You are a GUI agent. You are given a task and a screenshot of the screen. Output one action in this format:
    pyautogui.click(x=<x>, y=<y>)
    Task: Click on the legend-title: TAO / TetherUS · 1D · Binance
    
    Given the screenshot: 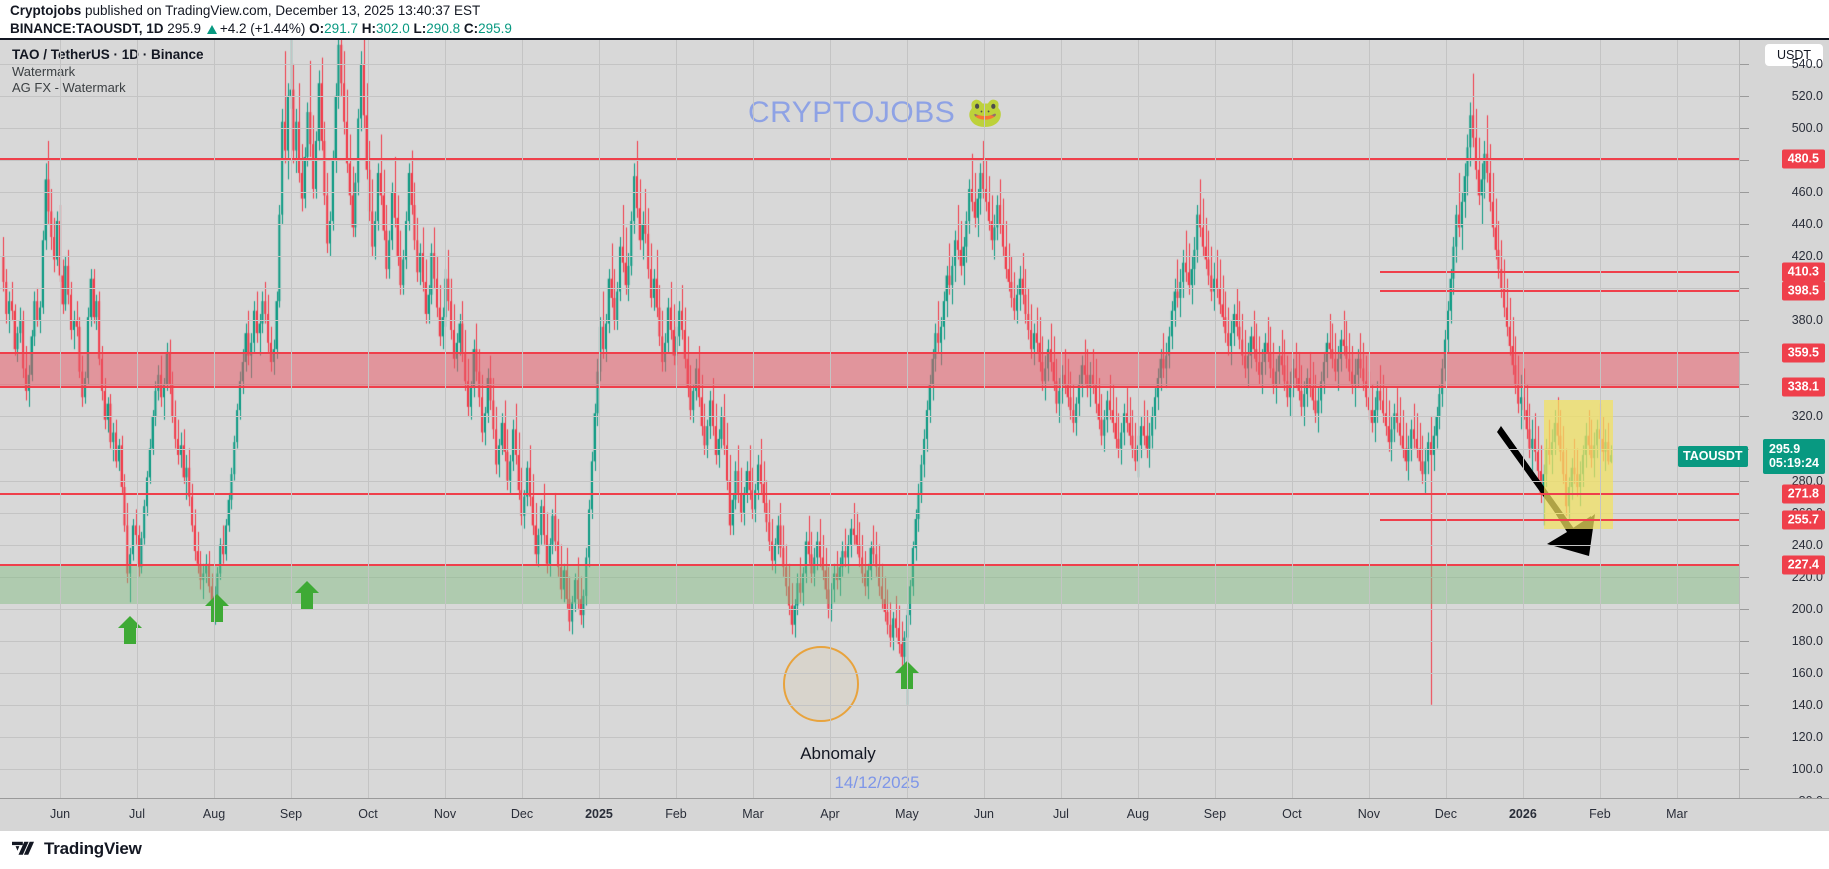 What is the action you would take?
    pyautogui.click(x=108, y=54)
    